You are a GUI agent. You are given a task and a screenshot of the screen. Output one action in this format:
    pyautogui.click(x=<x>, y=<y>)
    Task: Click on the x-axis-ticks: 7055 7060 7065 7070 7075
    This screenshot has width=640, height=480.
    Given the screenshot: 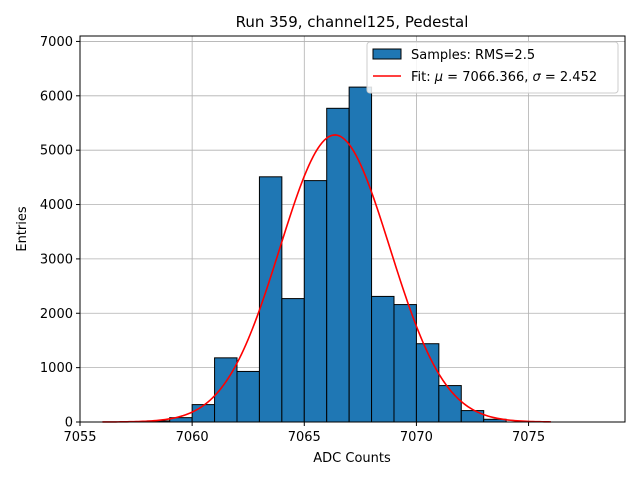 What is the action you would take?
    pyautogui.click(x=304, y=433)
    